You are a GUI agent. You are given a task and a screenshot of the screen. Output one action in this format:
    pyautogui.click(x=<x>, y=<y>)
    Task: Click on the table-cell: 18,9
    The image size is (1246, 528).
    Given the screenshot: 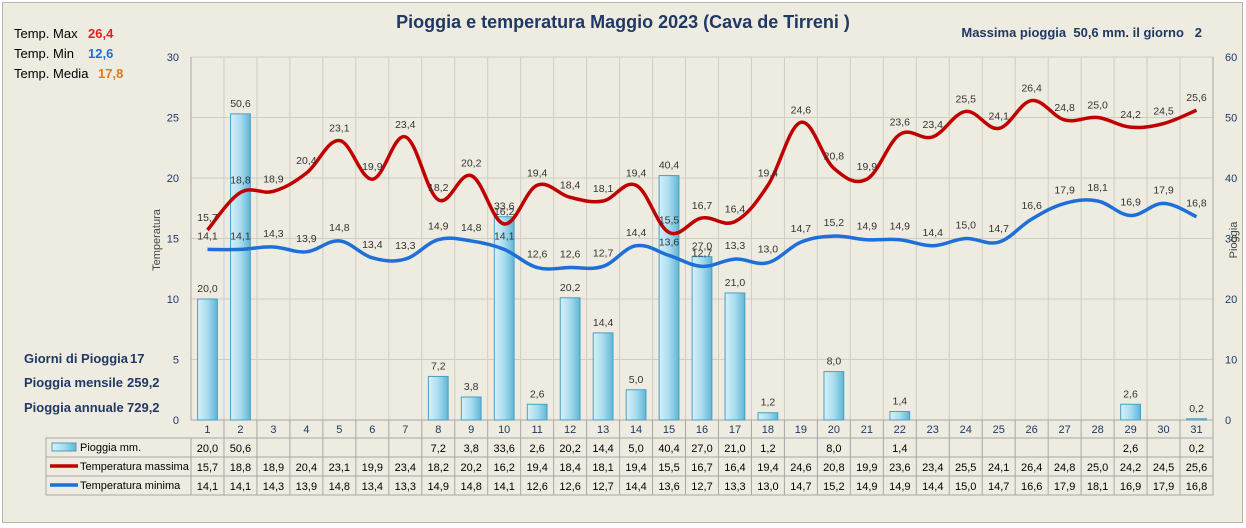 What is the action you would take?
    pyautogui.click(x=273, y=468)
    